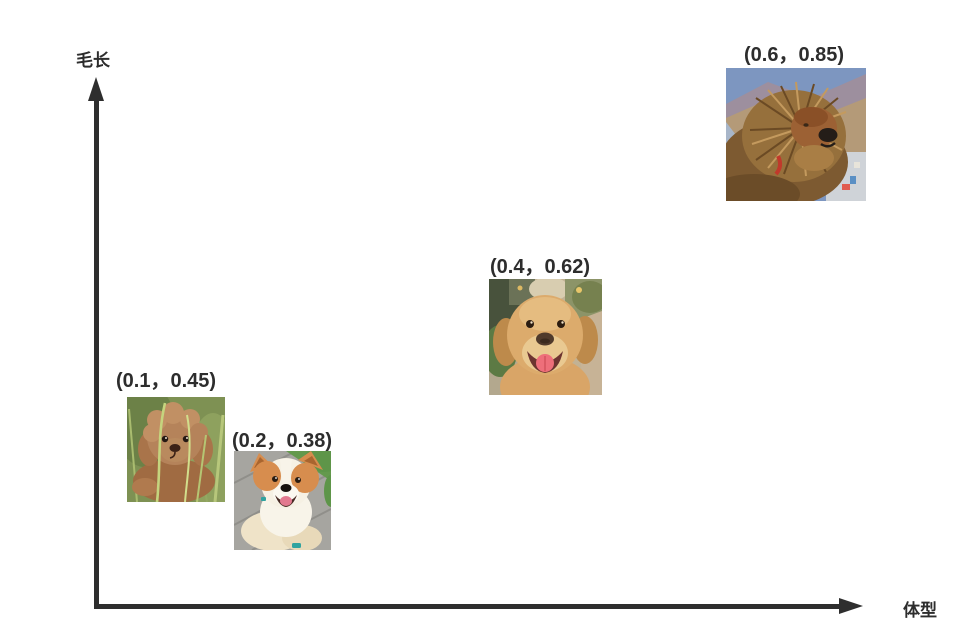  What do you see at coordinates (96, 89) in the screenshot?
I see `y-axis-arrow-icon` at bounding box center [96, 89].